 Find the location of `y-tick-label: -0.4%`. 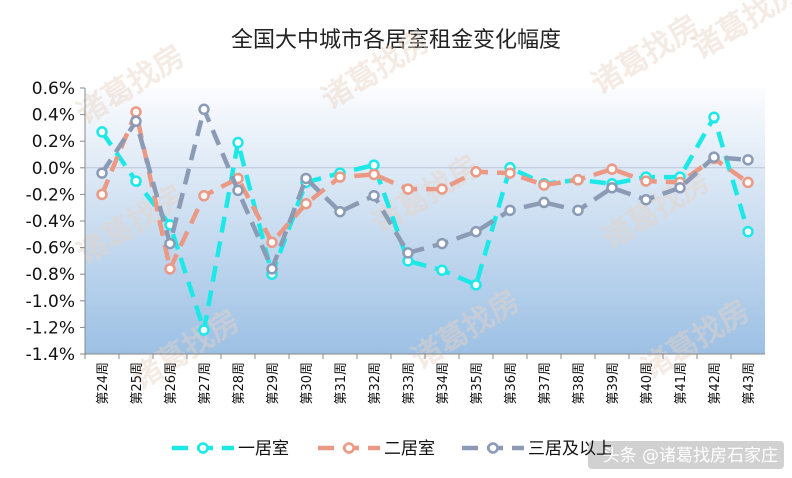

y-tick-label: -0.4% is located at coordinates (50, 222).